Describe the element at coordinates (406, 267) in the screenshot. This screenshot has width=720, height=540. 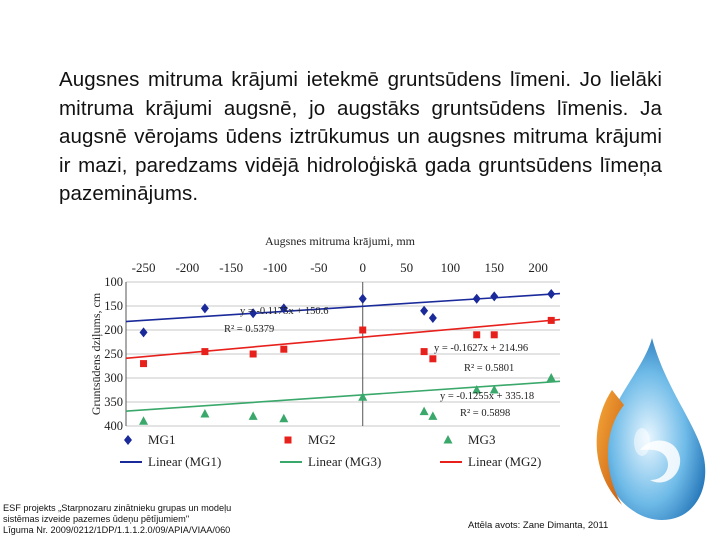
I see `x-tick-label: 50` at that location.